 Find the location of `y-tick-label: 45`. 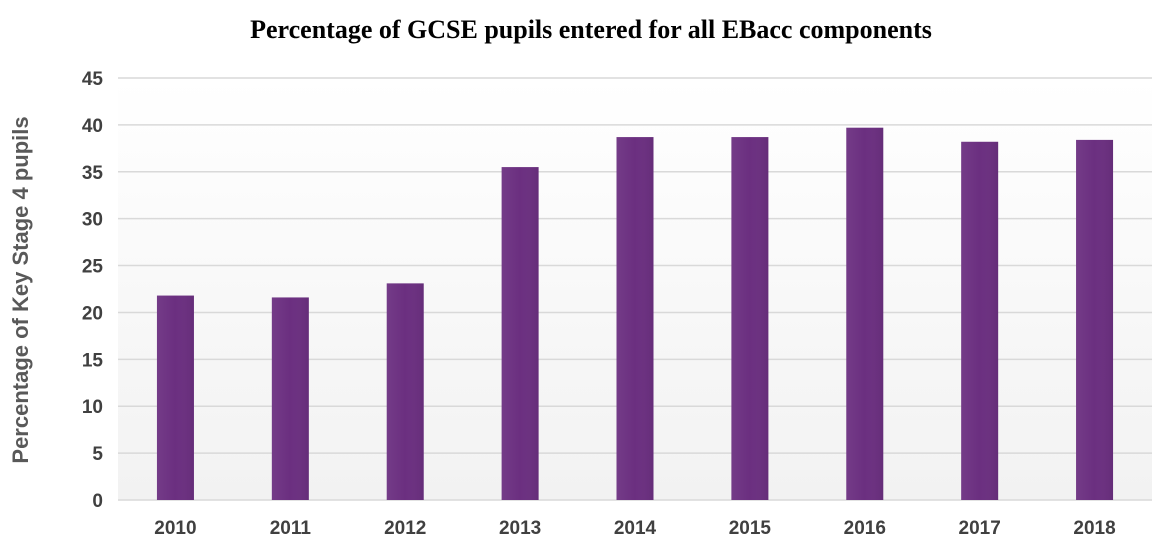

y-tick-label: 45 is located at coordinates (93, 79).